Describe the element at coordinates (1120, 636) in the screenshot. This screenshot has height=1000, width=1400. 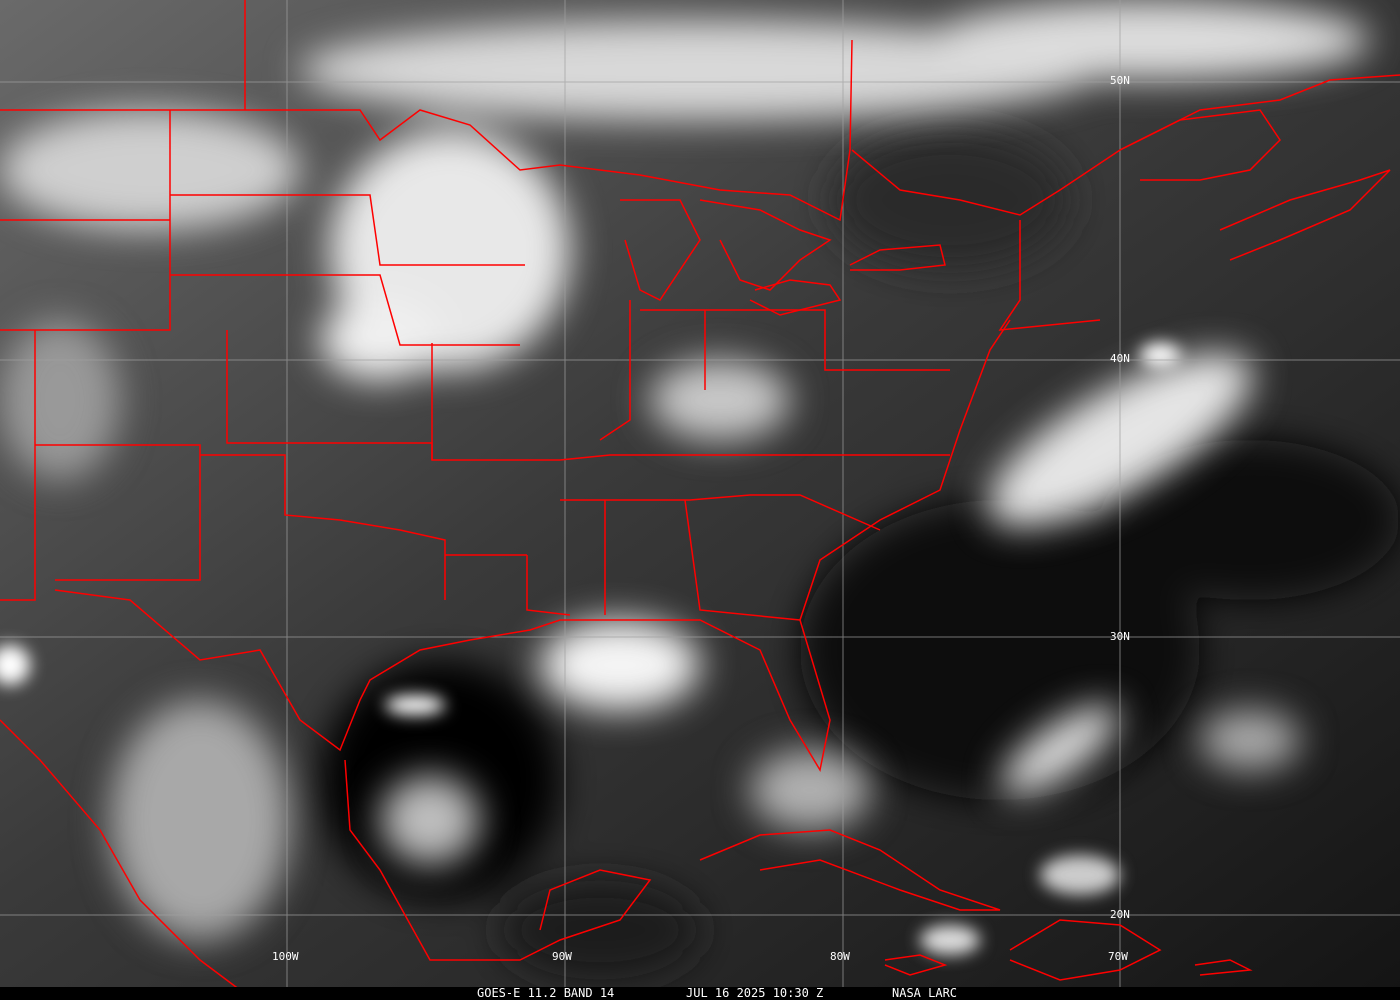
I see `latitude-label-30n: 30N` at that location.